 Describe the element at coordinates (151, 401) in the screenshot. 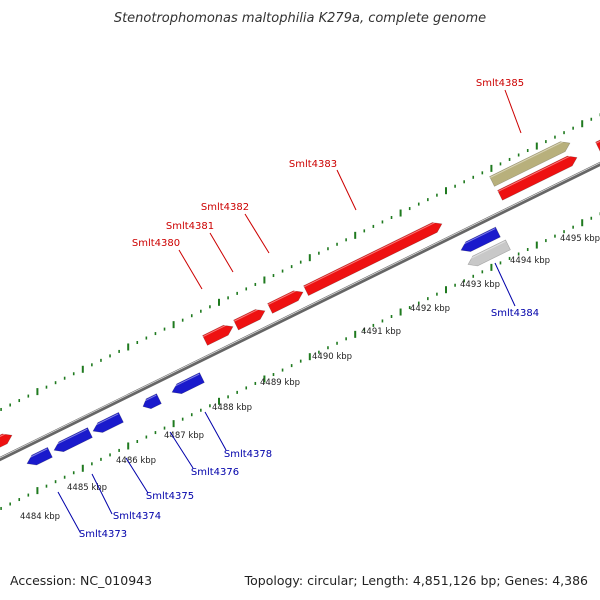

I see `gene-reverse-d` at that location.